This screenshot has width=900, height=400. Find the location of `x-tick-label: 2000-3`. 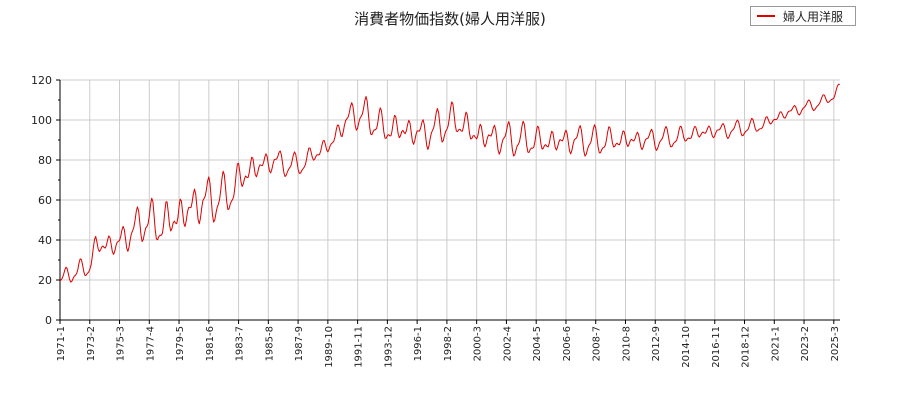

x-tick-label: 2000-3 is located at coordinates (478, 343).